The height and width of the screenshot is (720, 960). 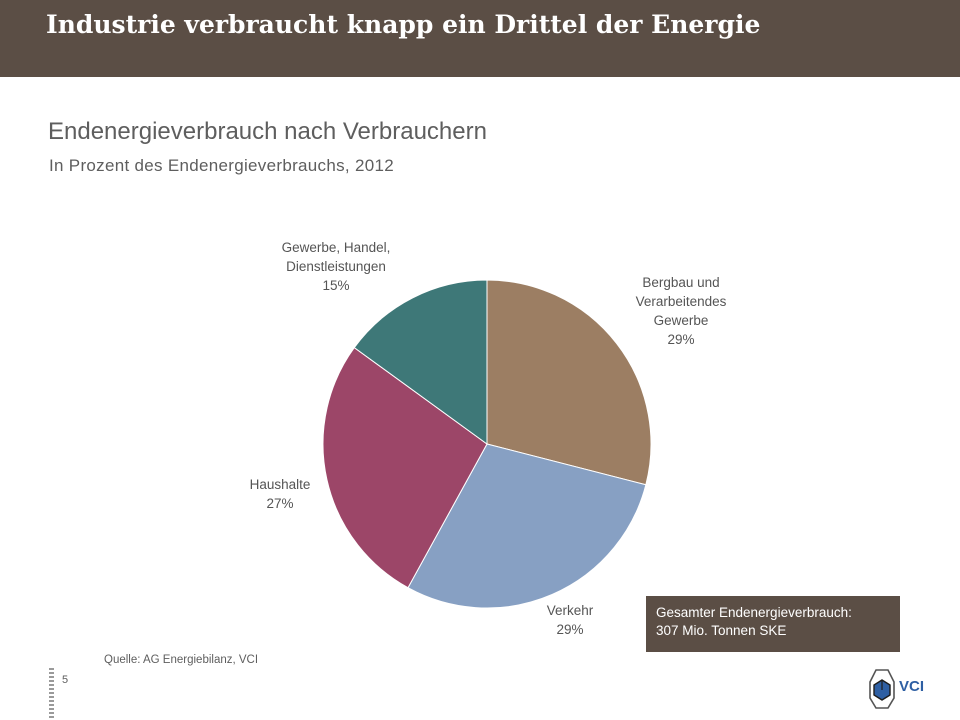 What do you see at coordinates (181, 660) in the screenshot?
I see `source-note: Quelle: AG Energiebilanz, VCI` at bounding box center [181, 660].